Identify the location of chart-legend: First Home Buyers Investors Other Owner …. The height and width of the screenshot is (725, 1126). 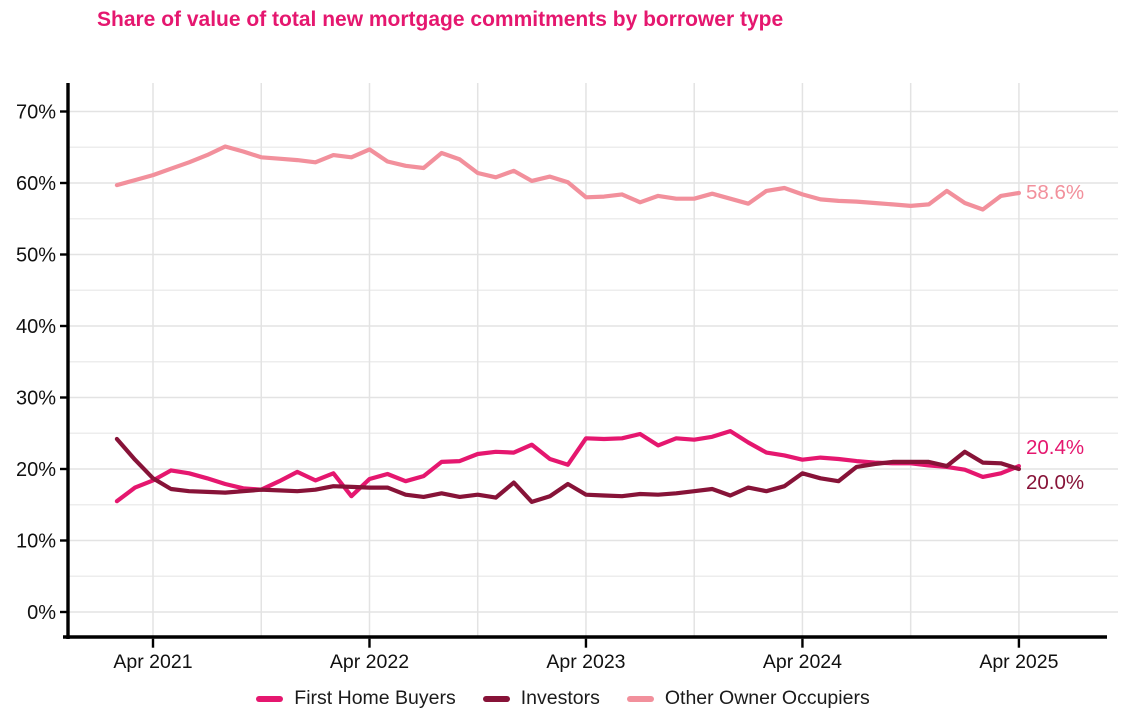
(563, 698).